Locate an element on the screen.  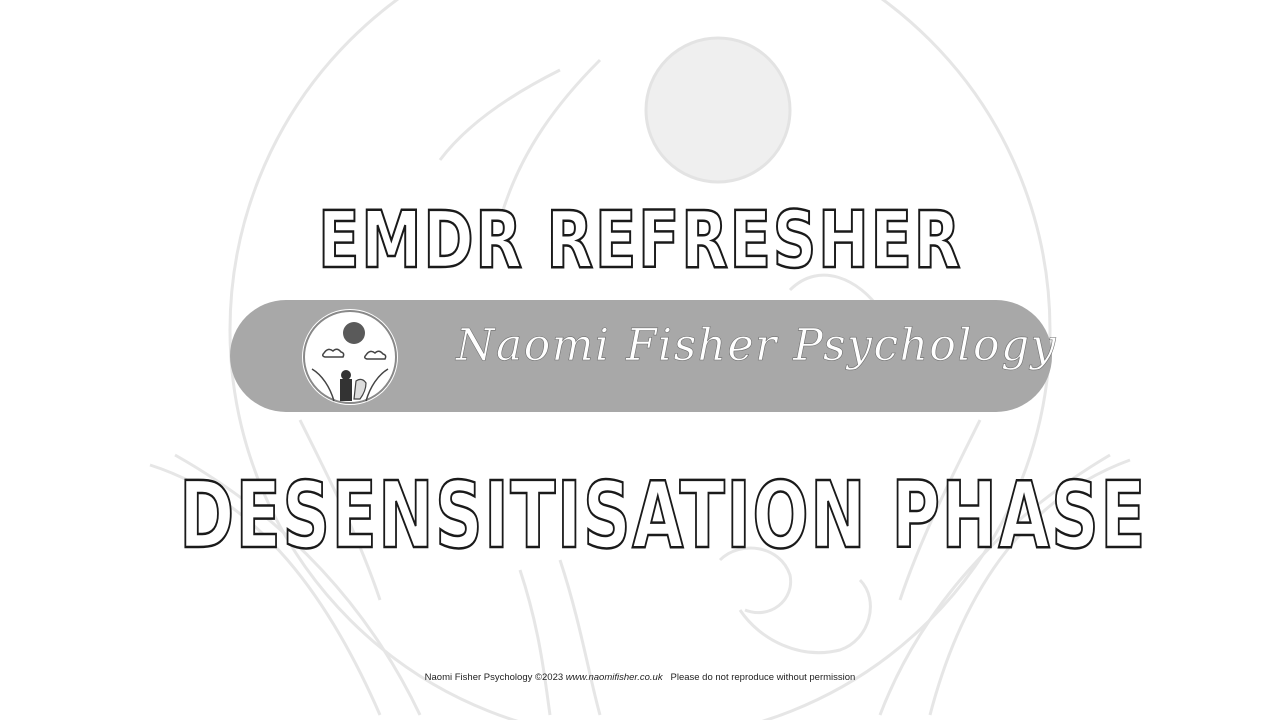
slide-title-bottom: DESENSITISATION PHASE is located at coordinates (662, 516).